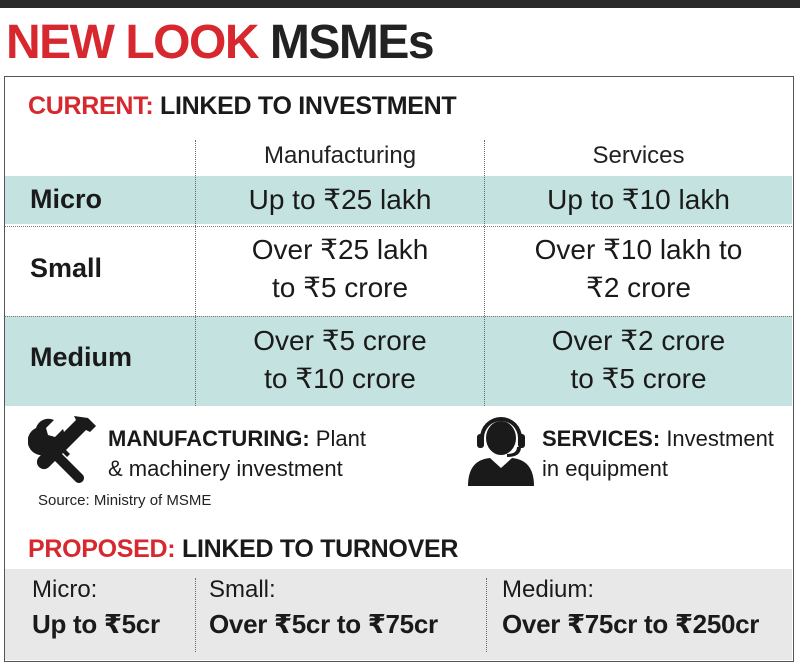 This screenshot has height=668, width=800. Describe the element at coordinates (96, 624) in the screenshot. I see `proposed-micro-value: Up to ₹5cr` at that location.